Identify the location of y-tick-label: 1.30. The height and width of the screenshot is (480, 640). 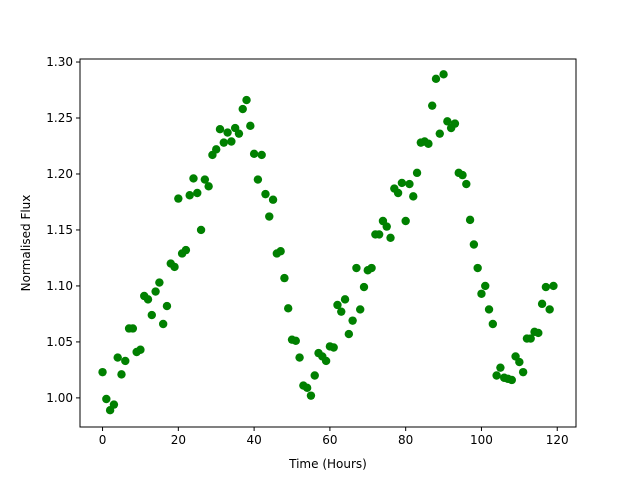
(59, 62).